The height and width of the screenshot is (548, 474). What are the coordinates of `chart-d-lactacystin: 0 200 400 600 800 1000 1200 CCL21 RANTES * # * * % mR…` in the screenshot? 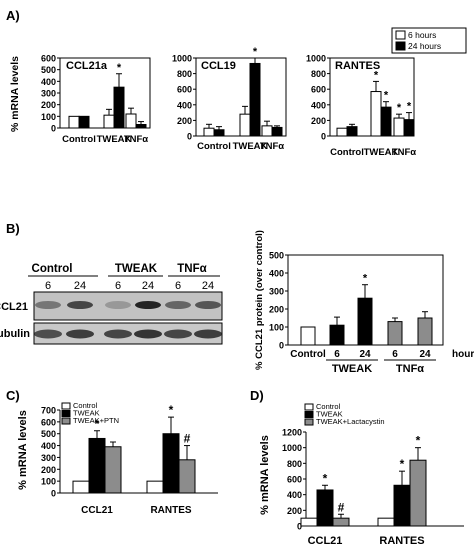 It's located at (361, 474).